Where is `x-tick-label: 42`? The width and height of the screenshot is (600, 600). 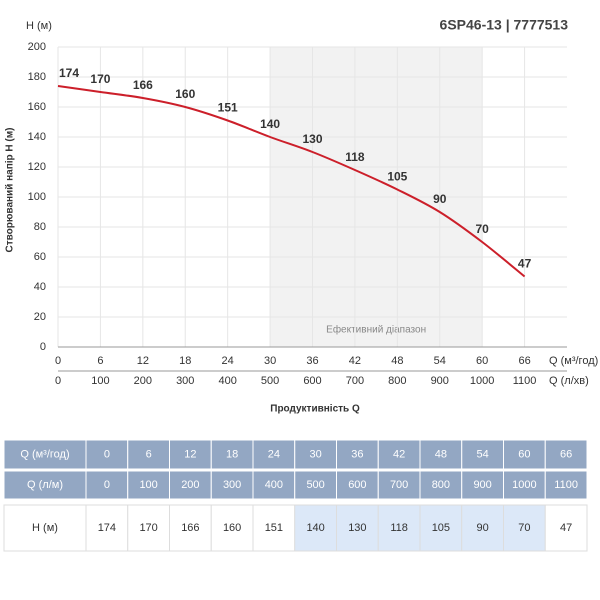
x-tick-label: 42 is located at coordinates (355, 361).